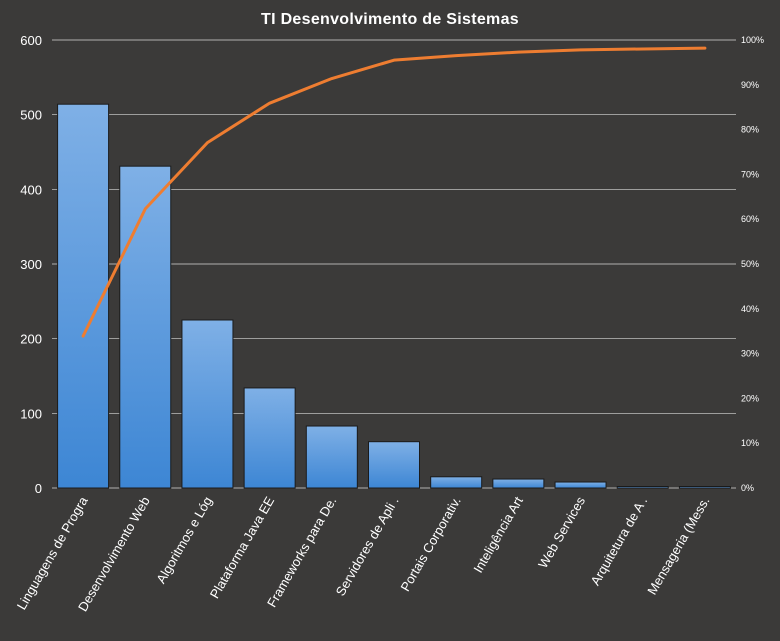  Describe the element at coordinates (114, 554) in the screenshot. I see `category-label: Desenvolvimento Web` at that location.